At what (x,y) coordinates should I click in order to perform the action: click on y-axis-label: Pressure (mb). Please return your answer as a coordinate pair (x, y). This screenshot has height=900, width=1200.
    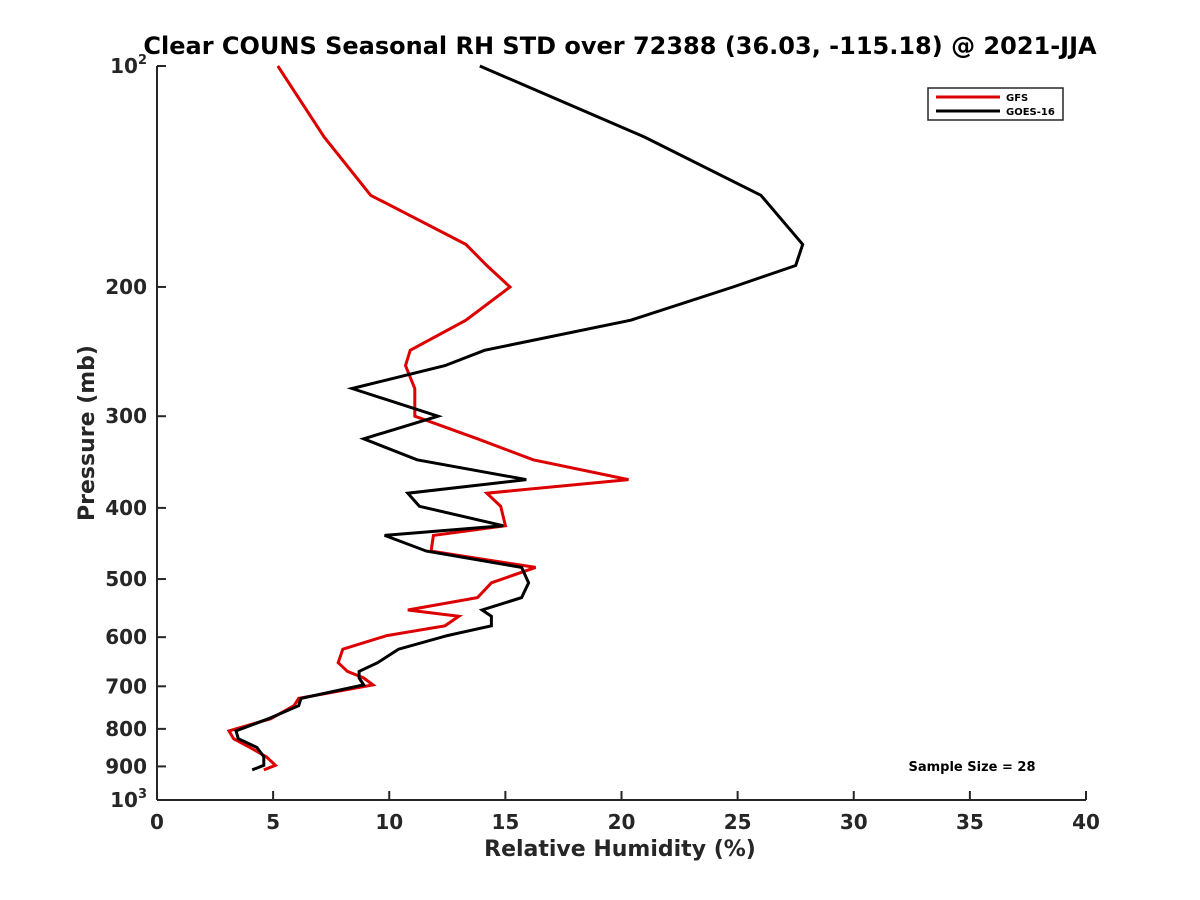
    Looking at the image, I should click on (87, 433).